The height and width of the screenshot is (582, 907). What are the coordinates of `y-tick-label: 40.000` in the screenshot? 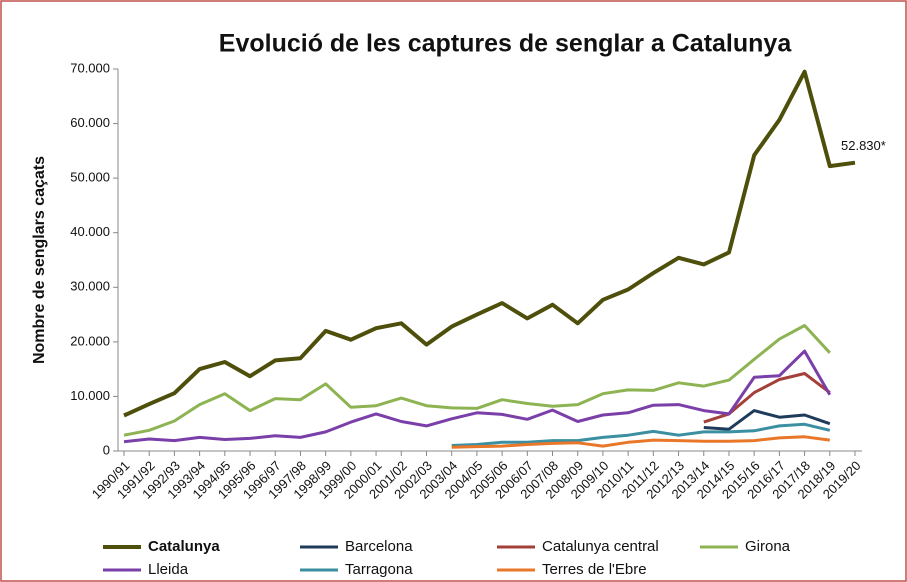 It's located at (90, 231).